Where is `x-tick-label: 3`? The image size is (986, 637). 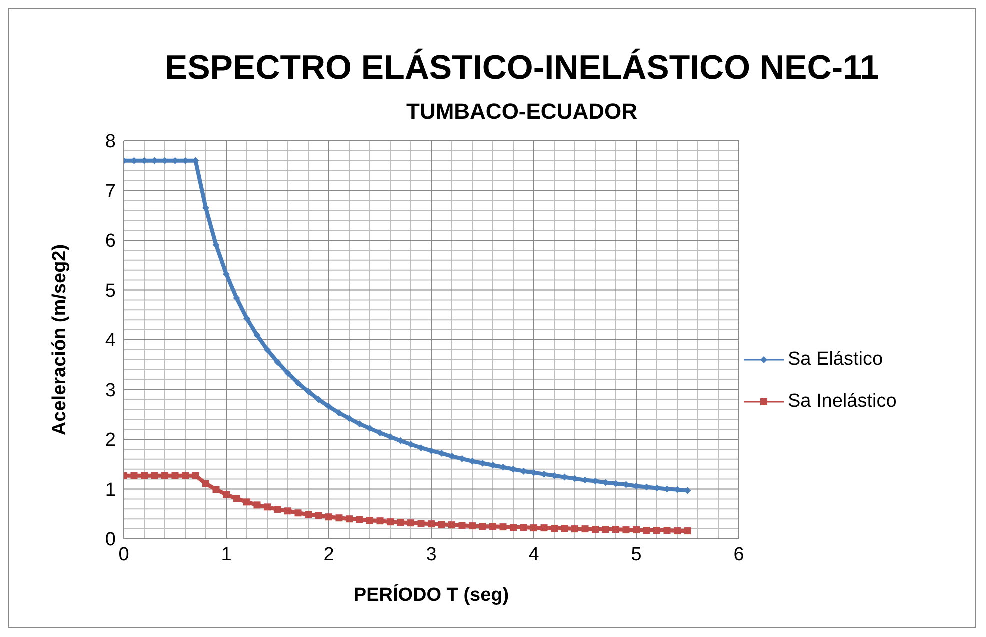 x-tick-label: 3 is located at coordinates (431, 555).